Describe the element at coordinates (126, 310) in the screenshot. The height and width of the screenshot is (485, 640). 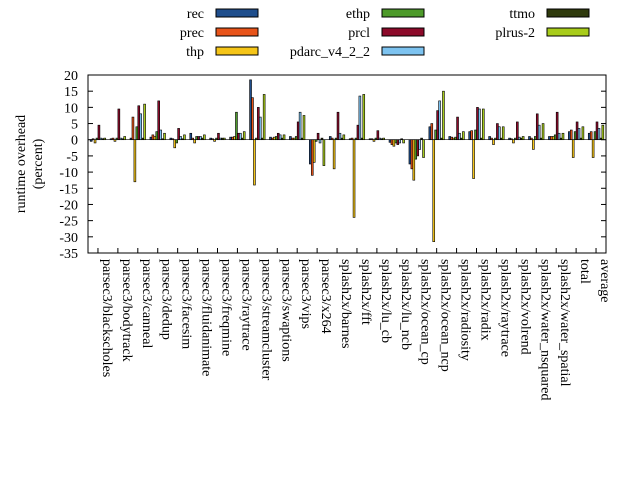
I see `x-tick-label: parsec3/bodytrack` at that location.